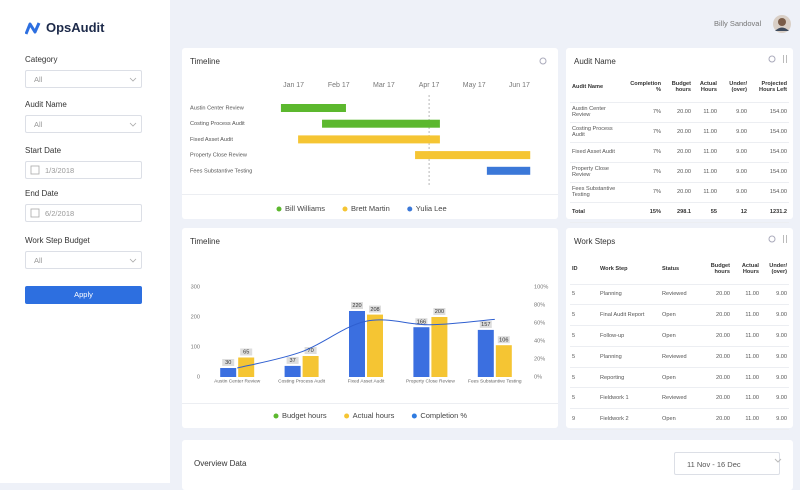  I want to click on table-row: Fixed Asset Audit 7% 20.00 11.00 9.00 154.00, so click(679, 152).